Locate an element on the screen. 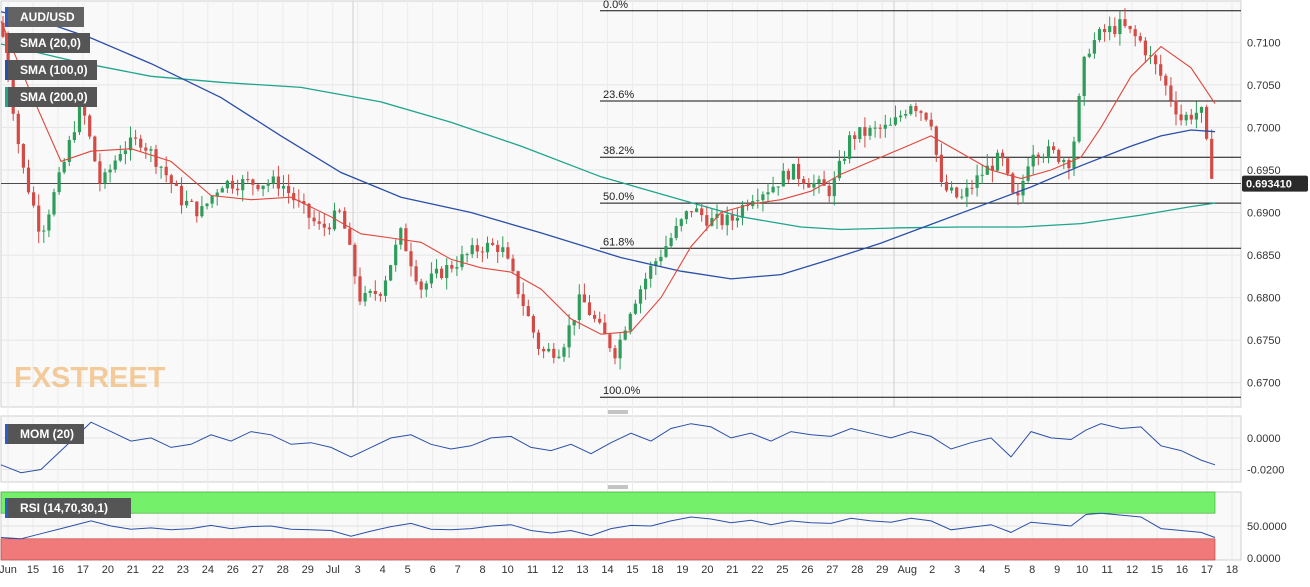  fib-label: 50.0% is located at coordinates (618, 197).